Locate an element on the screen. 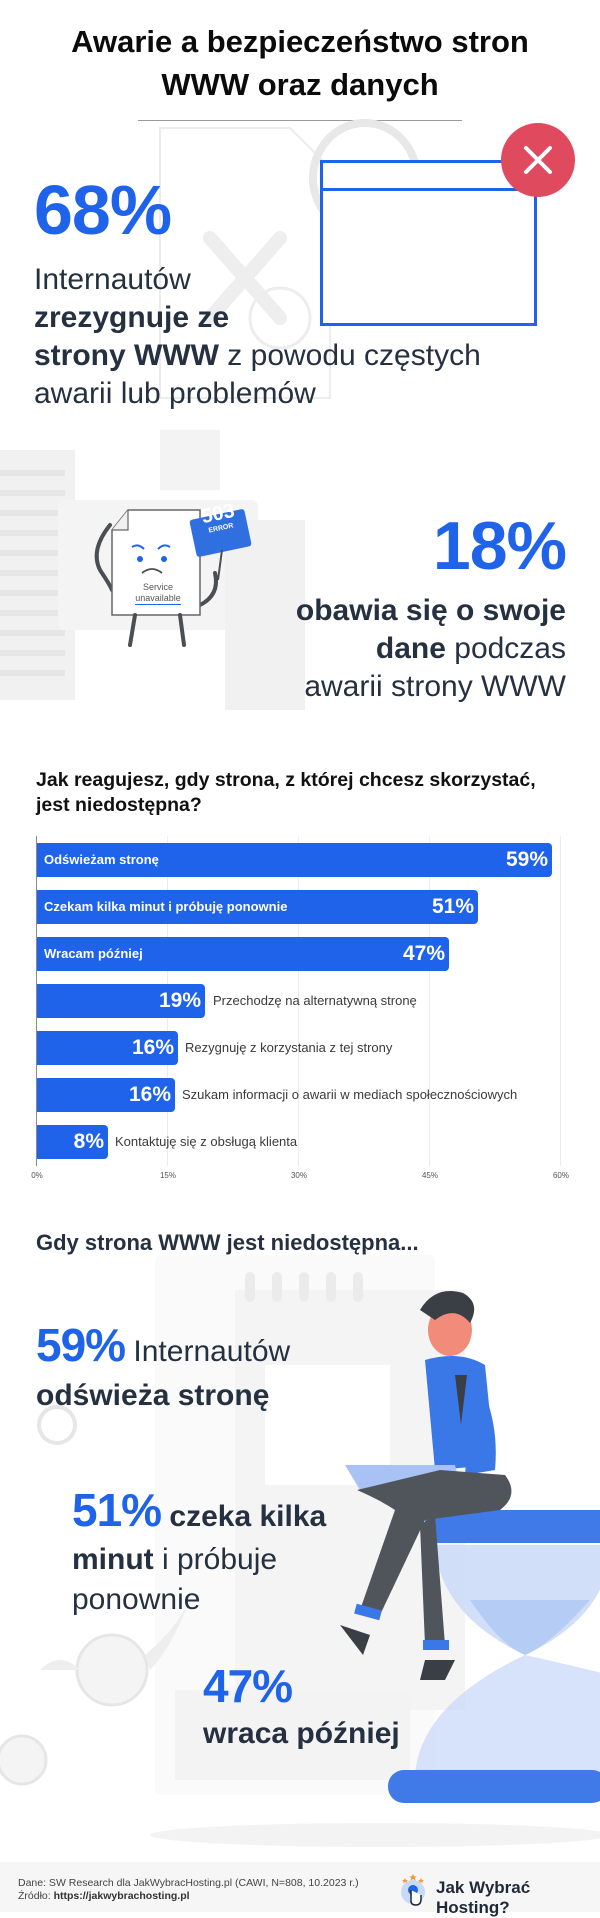  y-axis-line is located at coordinates (36, 1001).